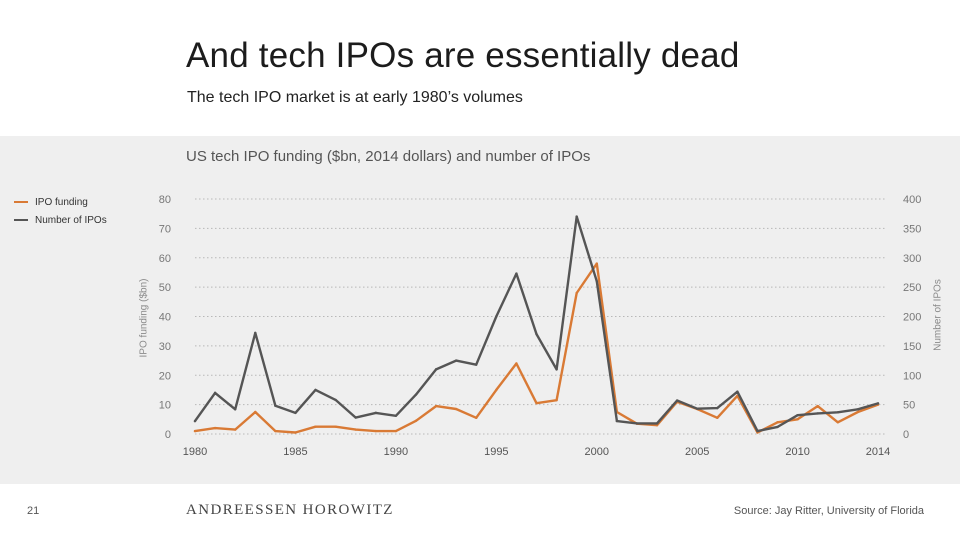  What do you see at coordinates (165, 288) in the screenshot?
I see `y-tick-label-left: 50` at bounding box center [165, 288].